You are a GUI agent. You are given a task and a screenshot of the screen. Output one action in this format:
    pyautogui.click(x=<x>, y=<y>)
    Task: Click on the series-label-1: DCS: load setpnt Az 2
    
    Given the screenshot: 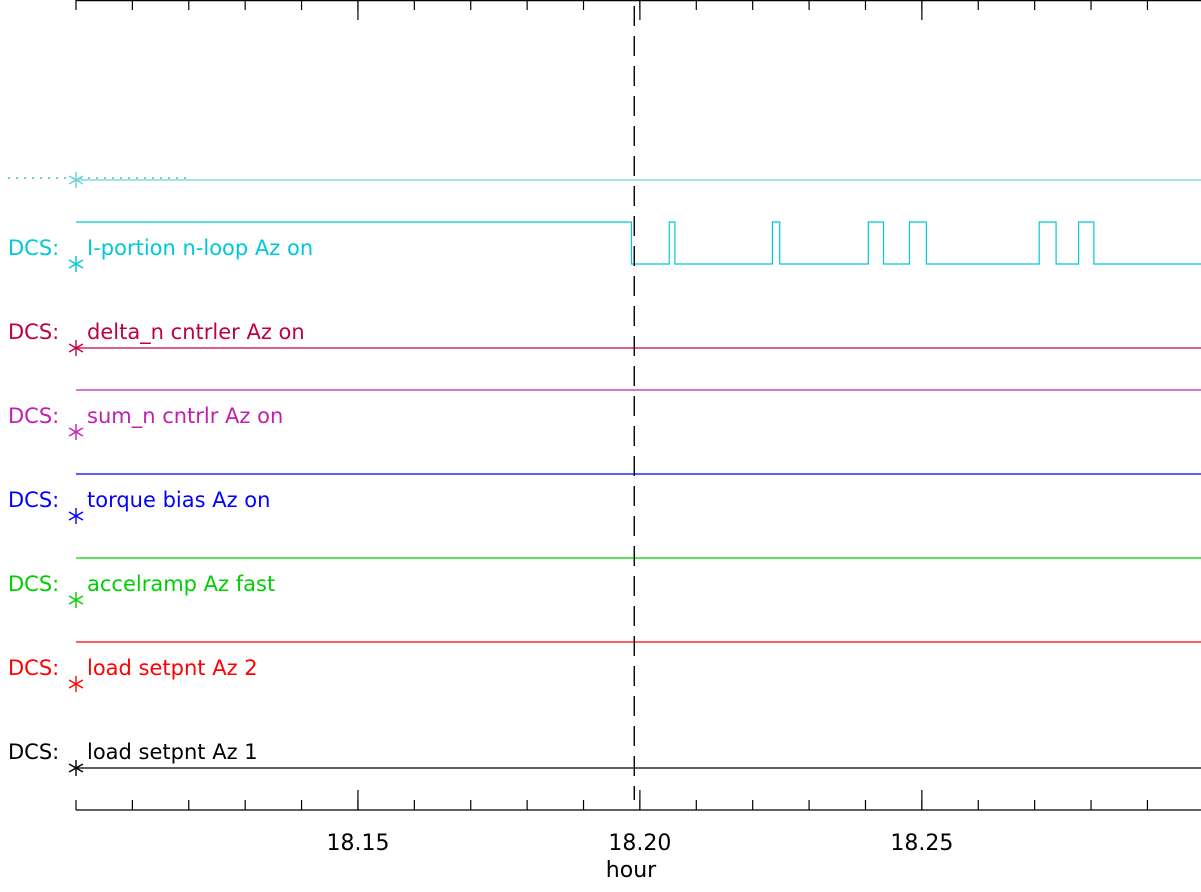 What is the action you would take?
    pyautogui.click(x=133, y=668)
    